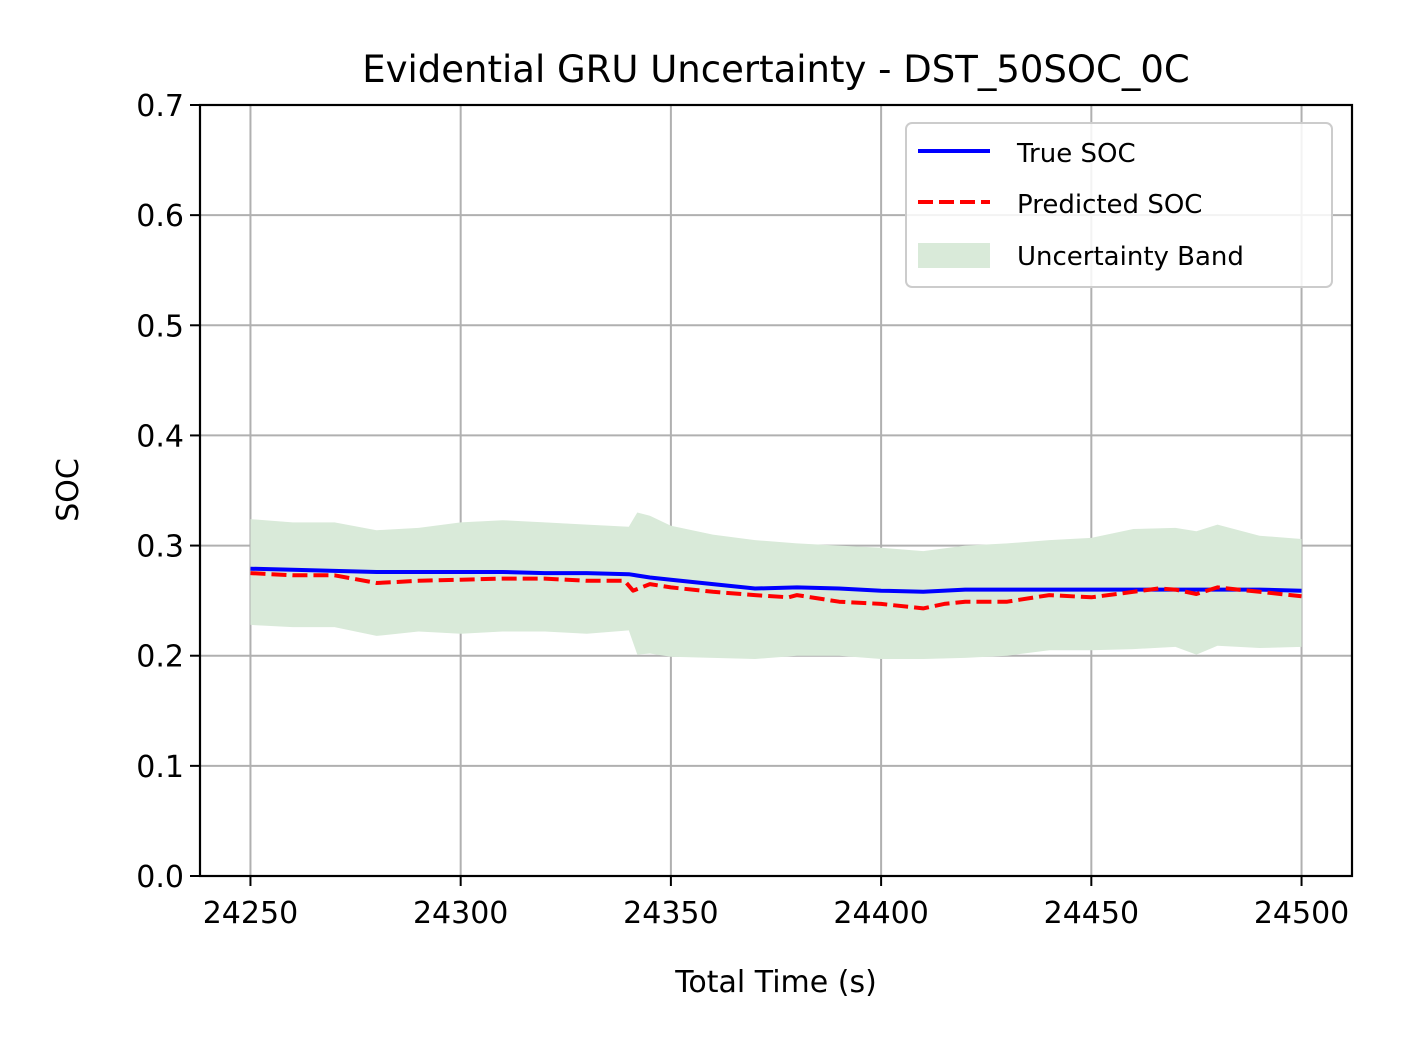  What do you see at coordinates (1091, 913) in the screenshot?
I see `x-tick-label-4: 24450` at bounding box center [1091, 913].